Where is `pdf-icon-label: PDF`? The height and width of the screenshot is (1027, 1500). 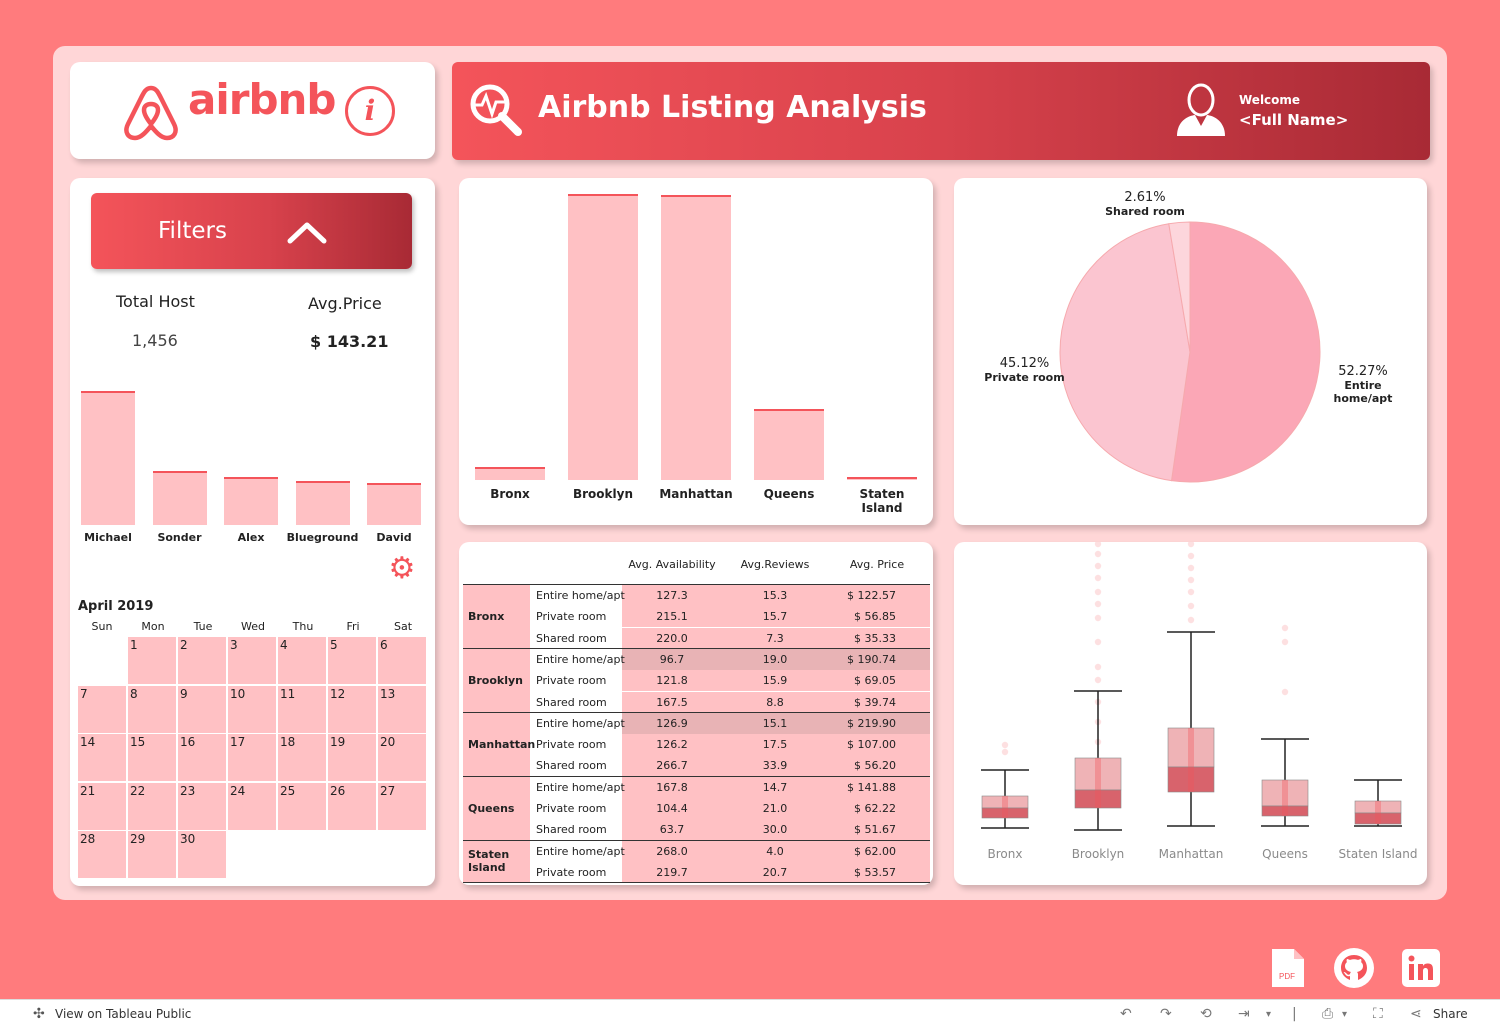
pdf-icon-label: PDF is located at coordinates (1287, 976).